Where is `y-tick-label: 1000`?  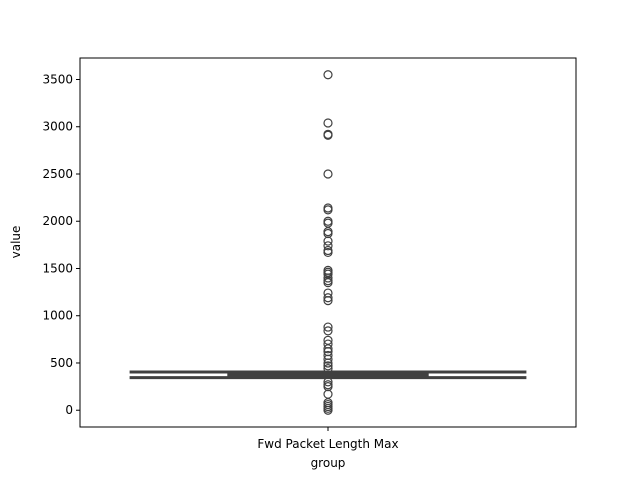 y-tick-label: 1000 is located at coordinates (57, 316).